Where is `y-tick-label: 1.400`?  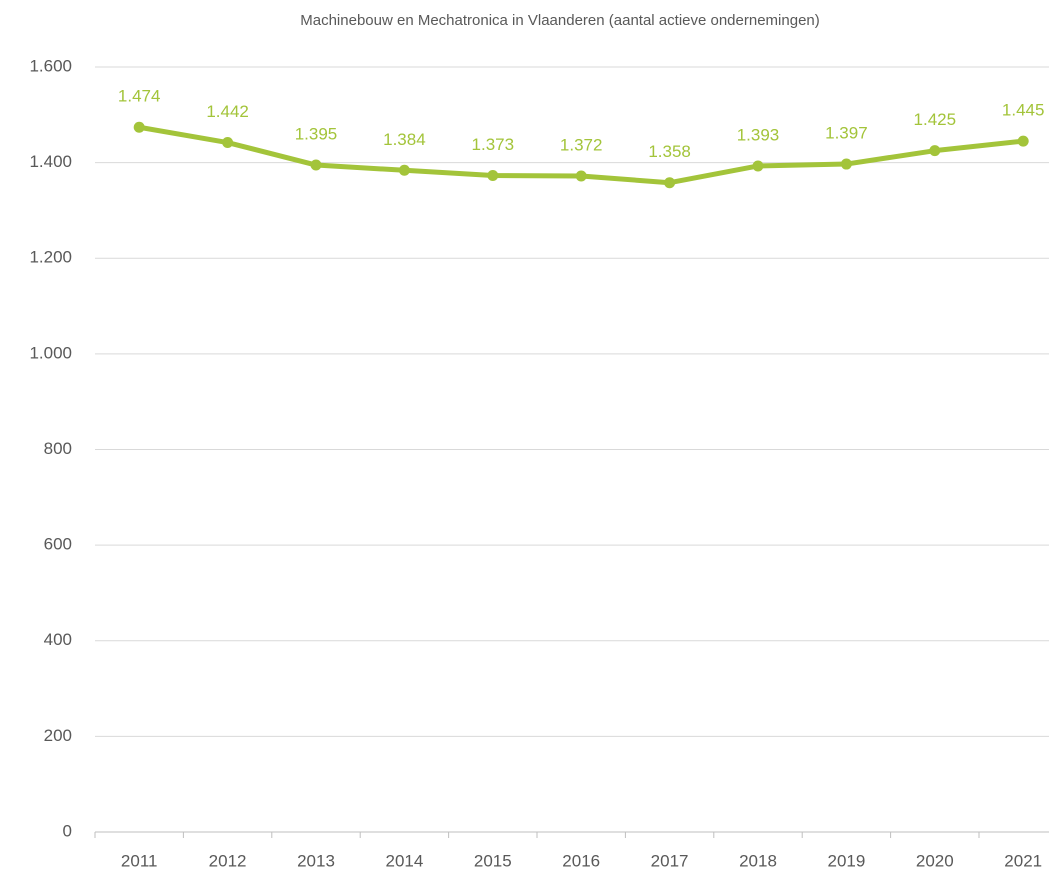
y-tick-label: 1.400 is located at coordinates (50, 161).